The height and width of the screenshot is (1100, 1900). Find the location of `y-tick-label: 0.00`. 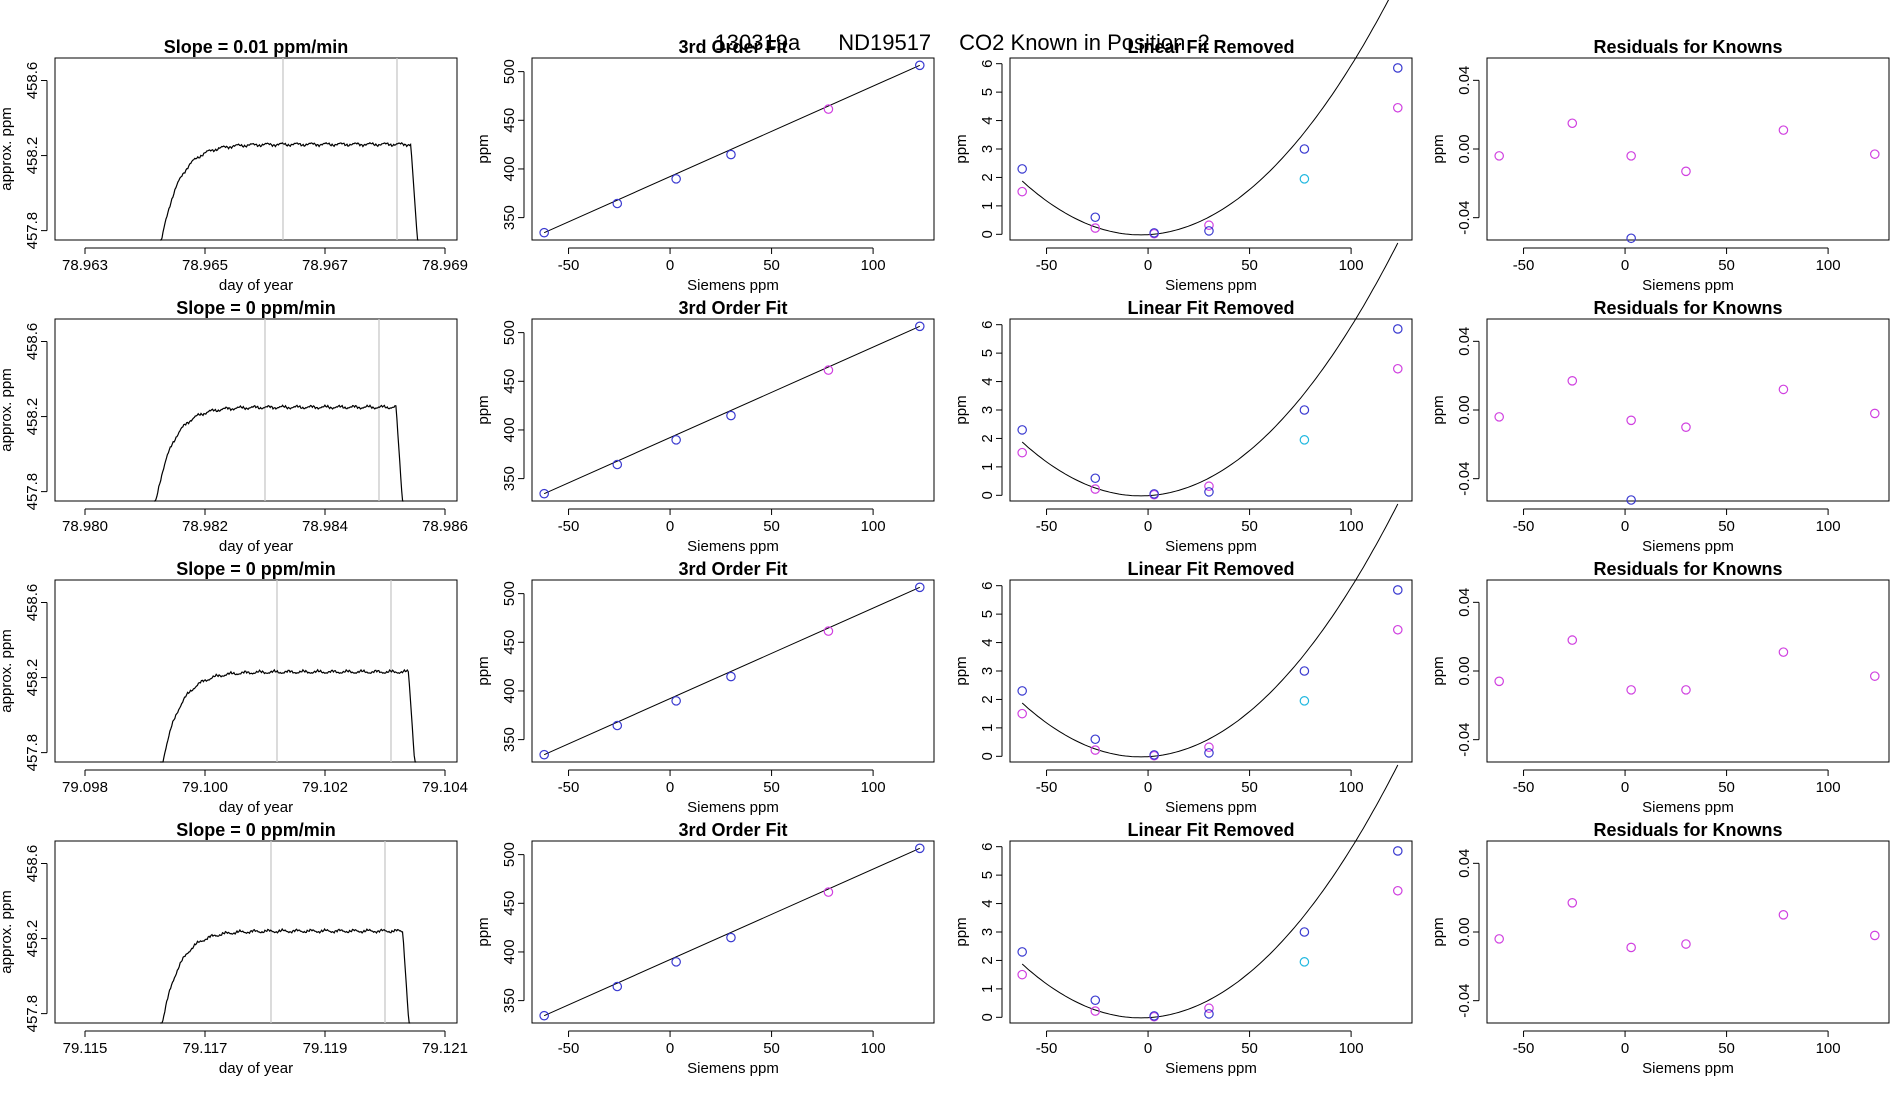

y-tick-label: 0.00 is located at coordinates (1464, 670).